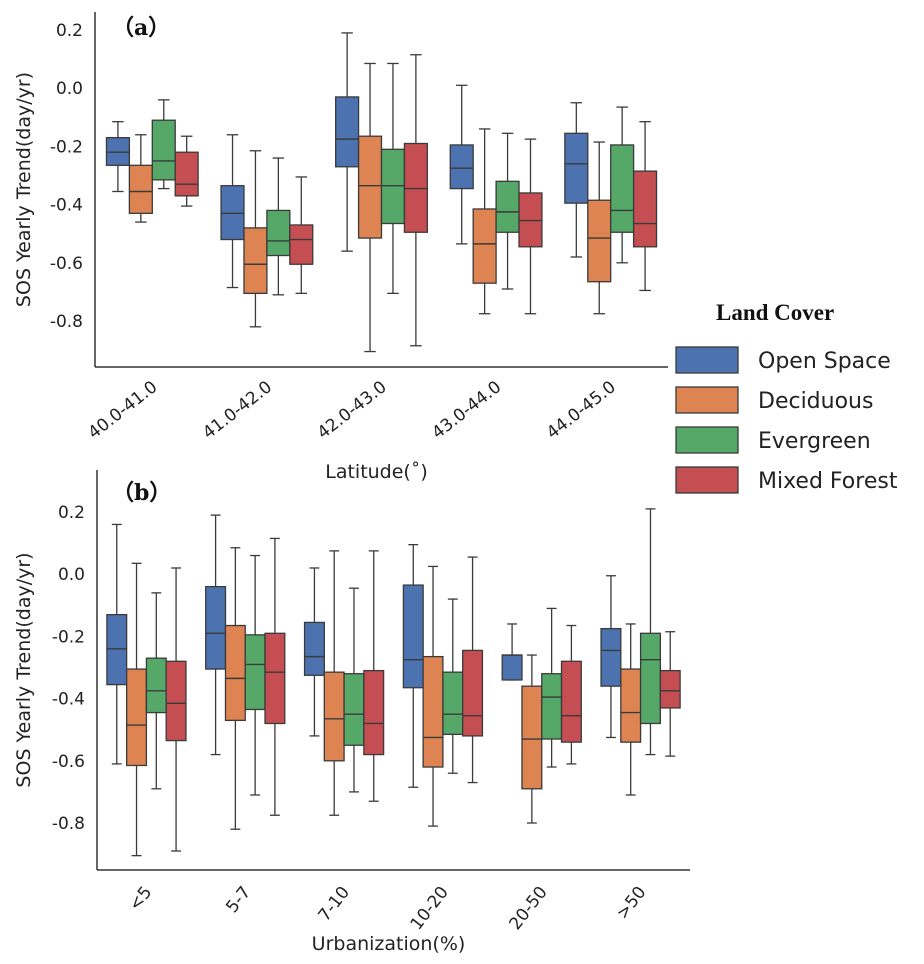 This screenshot has height=964, width=924. I want to click on x-tick-label: 44.0-45.0, so click(581, 410).